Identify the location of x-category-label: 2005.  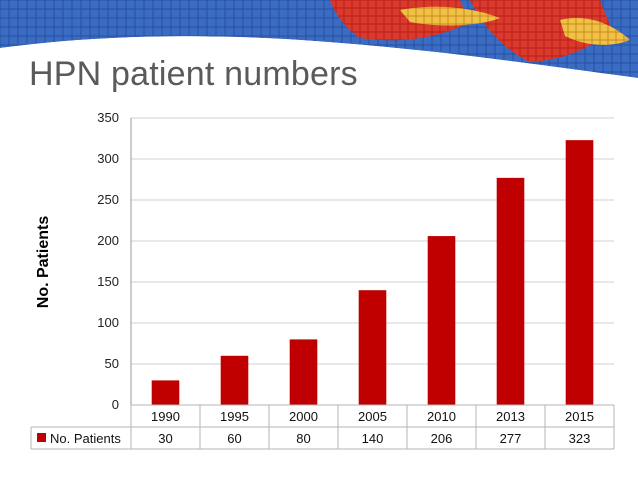
(372, 416).